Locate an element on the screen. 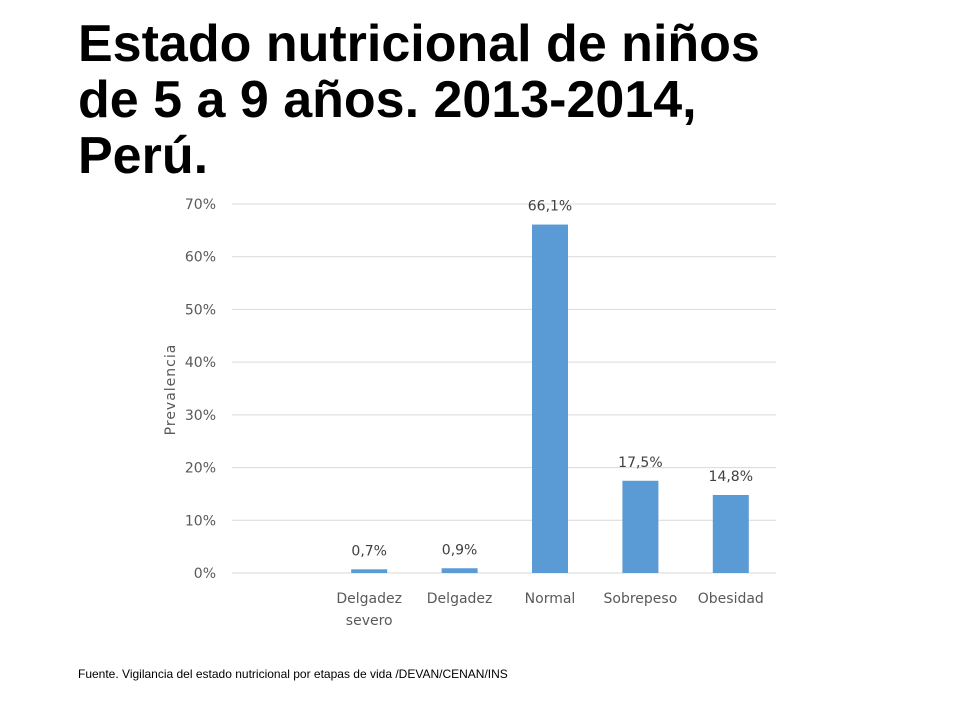  data-label: 0,7% is located at coordinates (369, 551).